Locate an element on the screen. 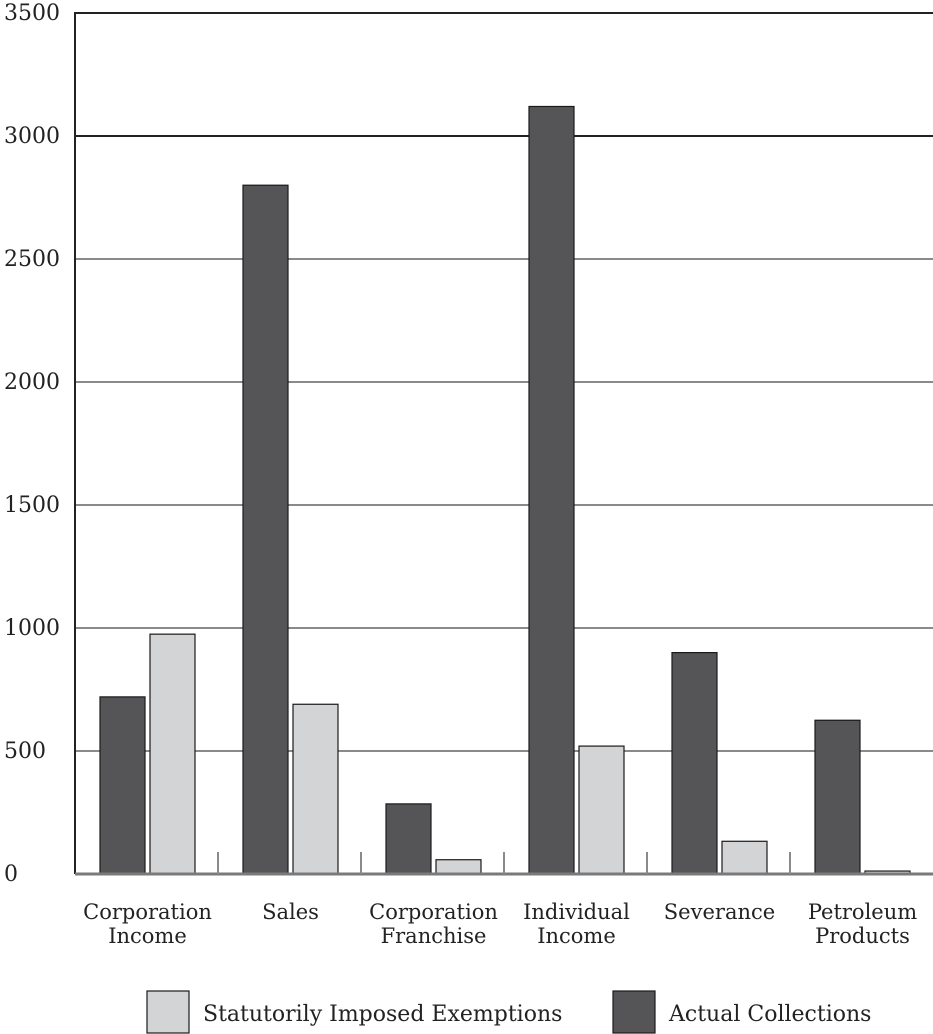 The height and width of the screenshot is (1034, 933). y-tick-label-3500: 3500 is located at coordinates (32, 13).